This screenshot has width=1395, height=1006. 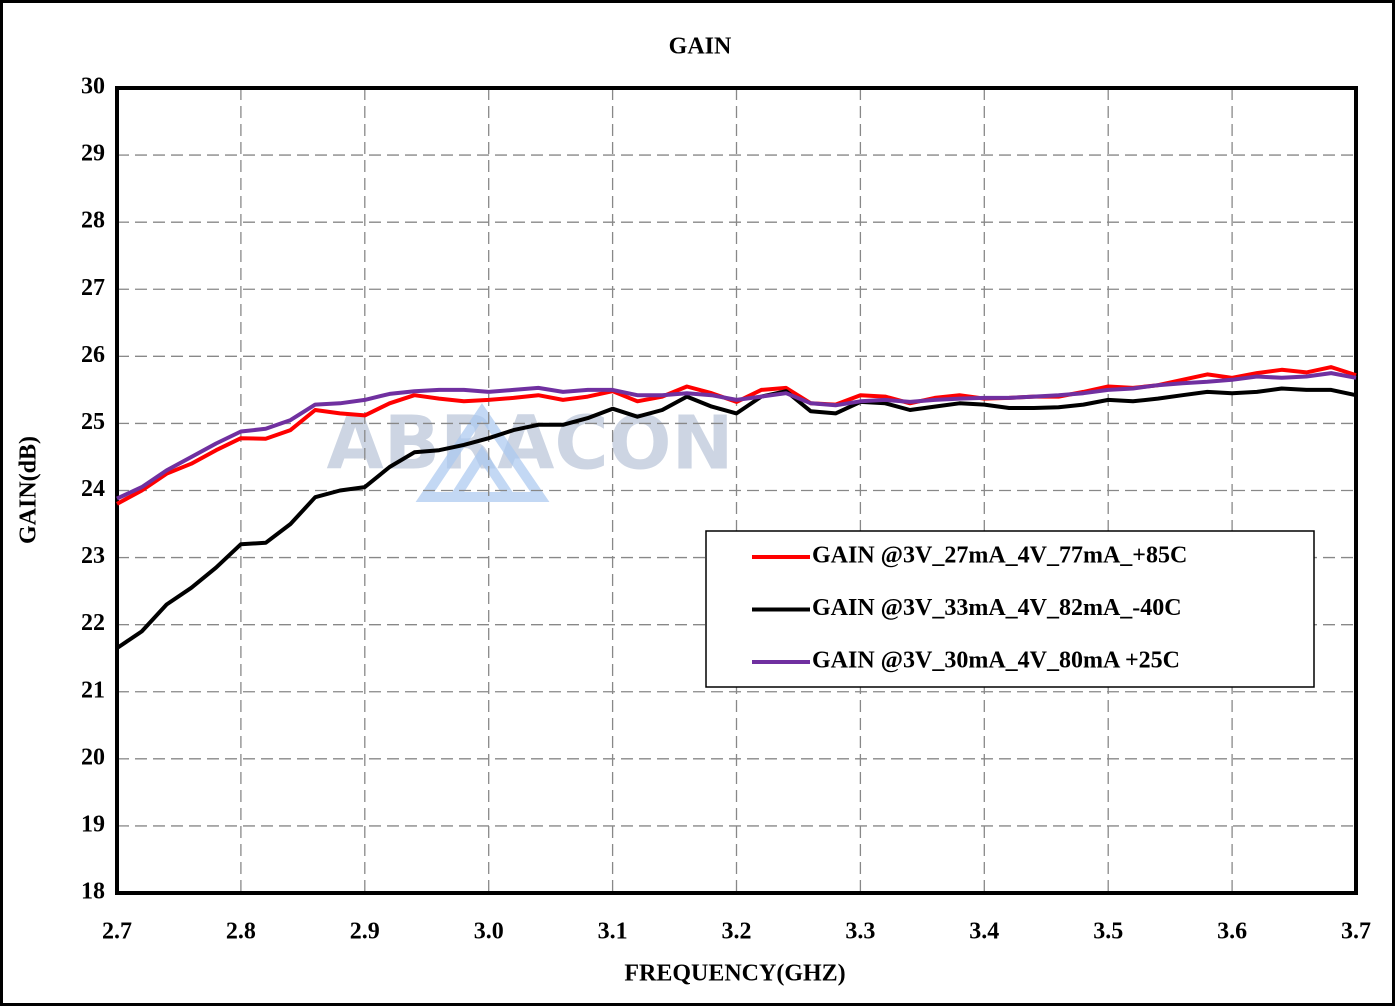 What do you see at coordinates (93, 422) in the screenshot?
I see `y-tick-label: 25` at bounding box center [93, 422].